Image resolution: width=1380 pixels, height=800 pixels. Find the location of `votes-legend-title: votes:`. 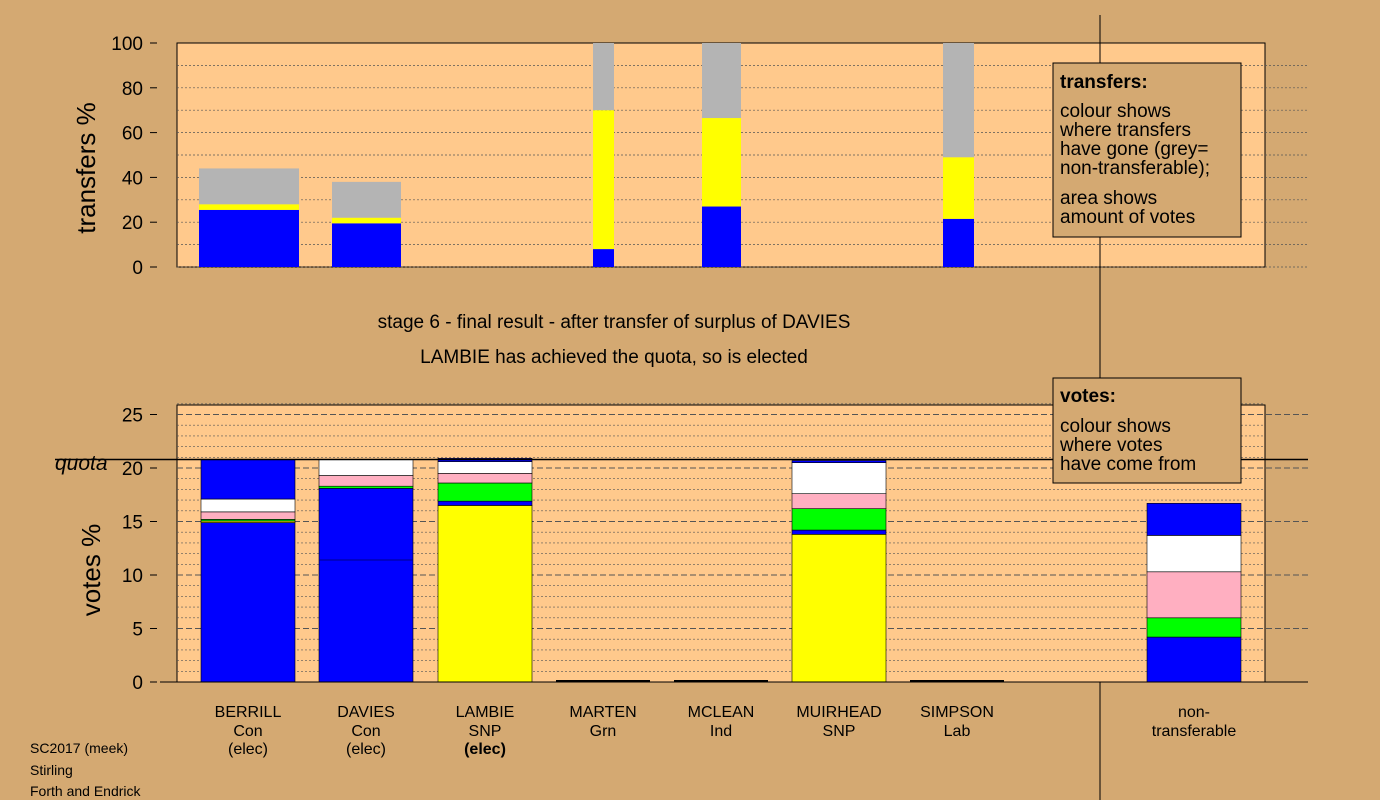

votes-legend-title: votes: is located at coordinates (1088, 396).